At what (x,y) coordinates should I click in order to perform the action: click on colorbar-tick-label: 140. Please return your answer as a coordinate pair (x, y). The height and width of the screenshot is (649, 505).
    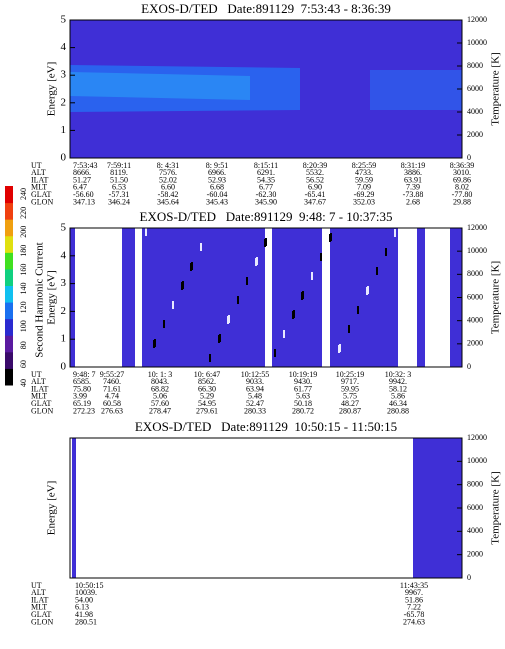
    Looking at the image, I should click on (23, 289).